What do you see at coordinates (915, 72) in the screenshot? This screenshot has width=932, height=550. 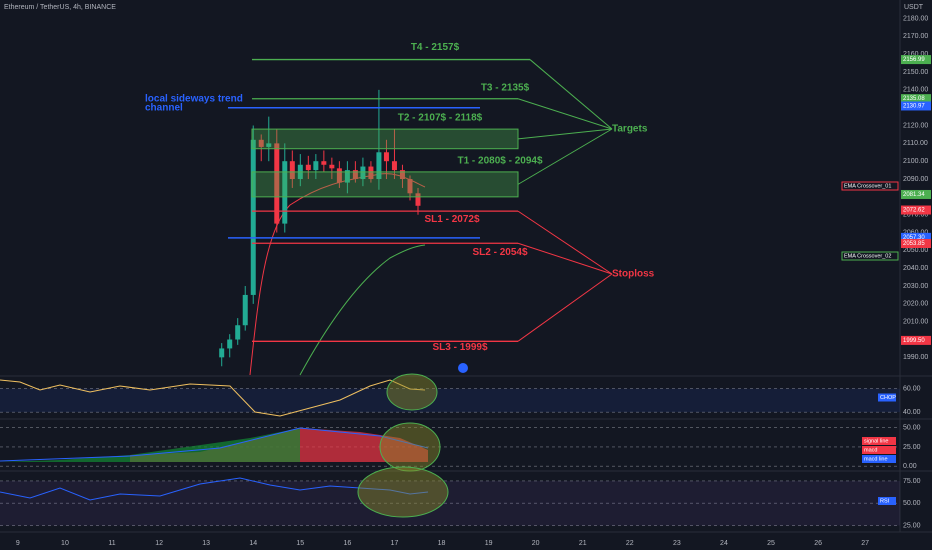 I see `y-tick-label: 2150.00` at bounding box center [915, 72].